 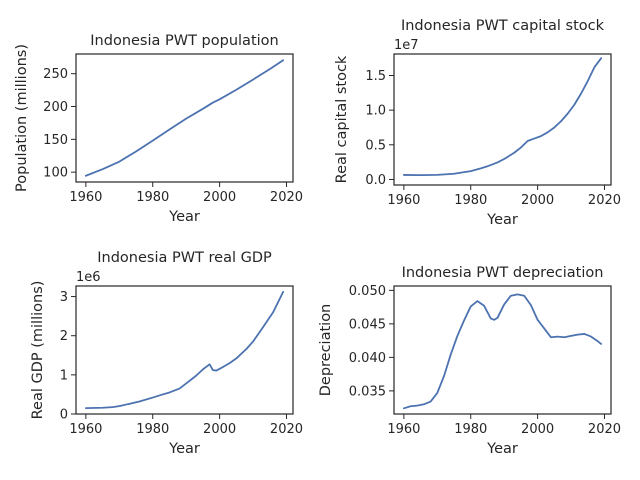 What do you see at coordinates (367, 391) in the screenshot?
I see `y-tick-label: 0.035` at bounding box center [367, 391].